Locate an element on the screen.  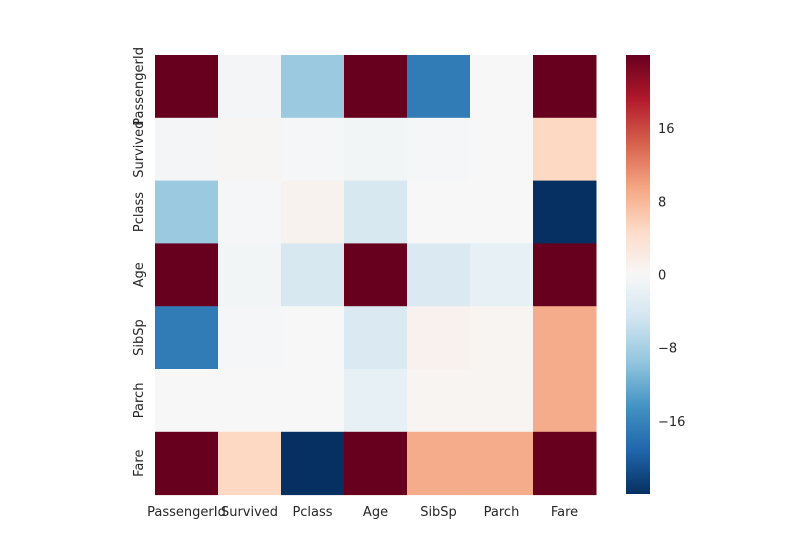
y-tick-label: Pclass is located at coordinates (139, 212).